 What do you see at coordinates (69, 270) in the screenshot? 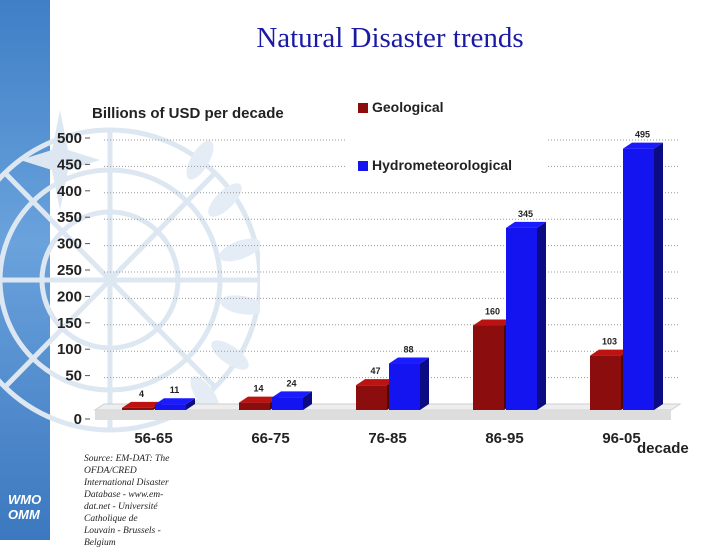
I see `y-tick-label: 250` at bounding box center [69, 270].